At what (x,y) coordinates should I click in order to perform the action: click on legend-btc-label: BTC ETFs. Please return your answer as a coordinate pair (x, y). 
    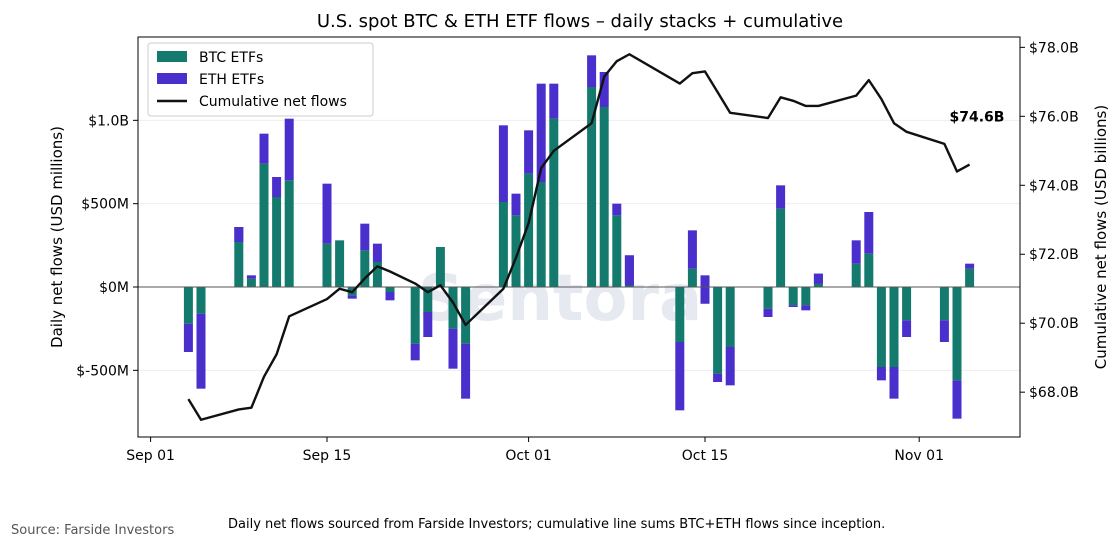
    Looking at the image, I should click on (231, 58).